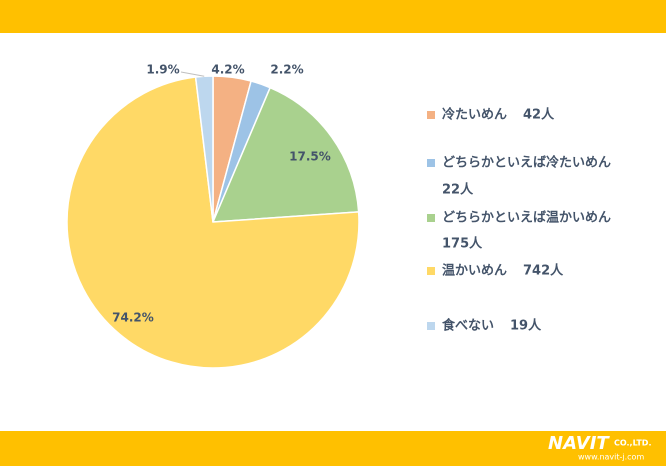  Describe the element at coordinates (133, 318) in the screenshot. I see `data-label: 74.2%` at that location.